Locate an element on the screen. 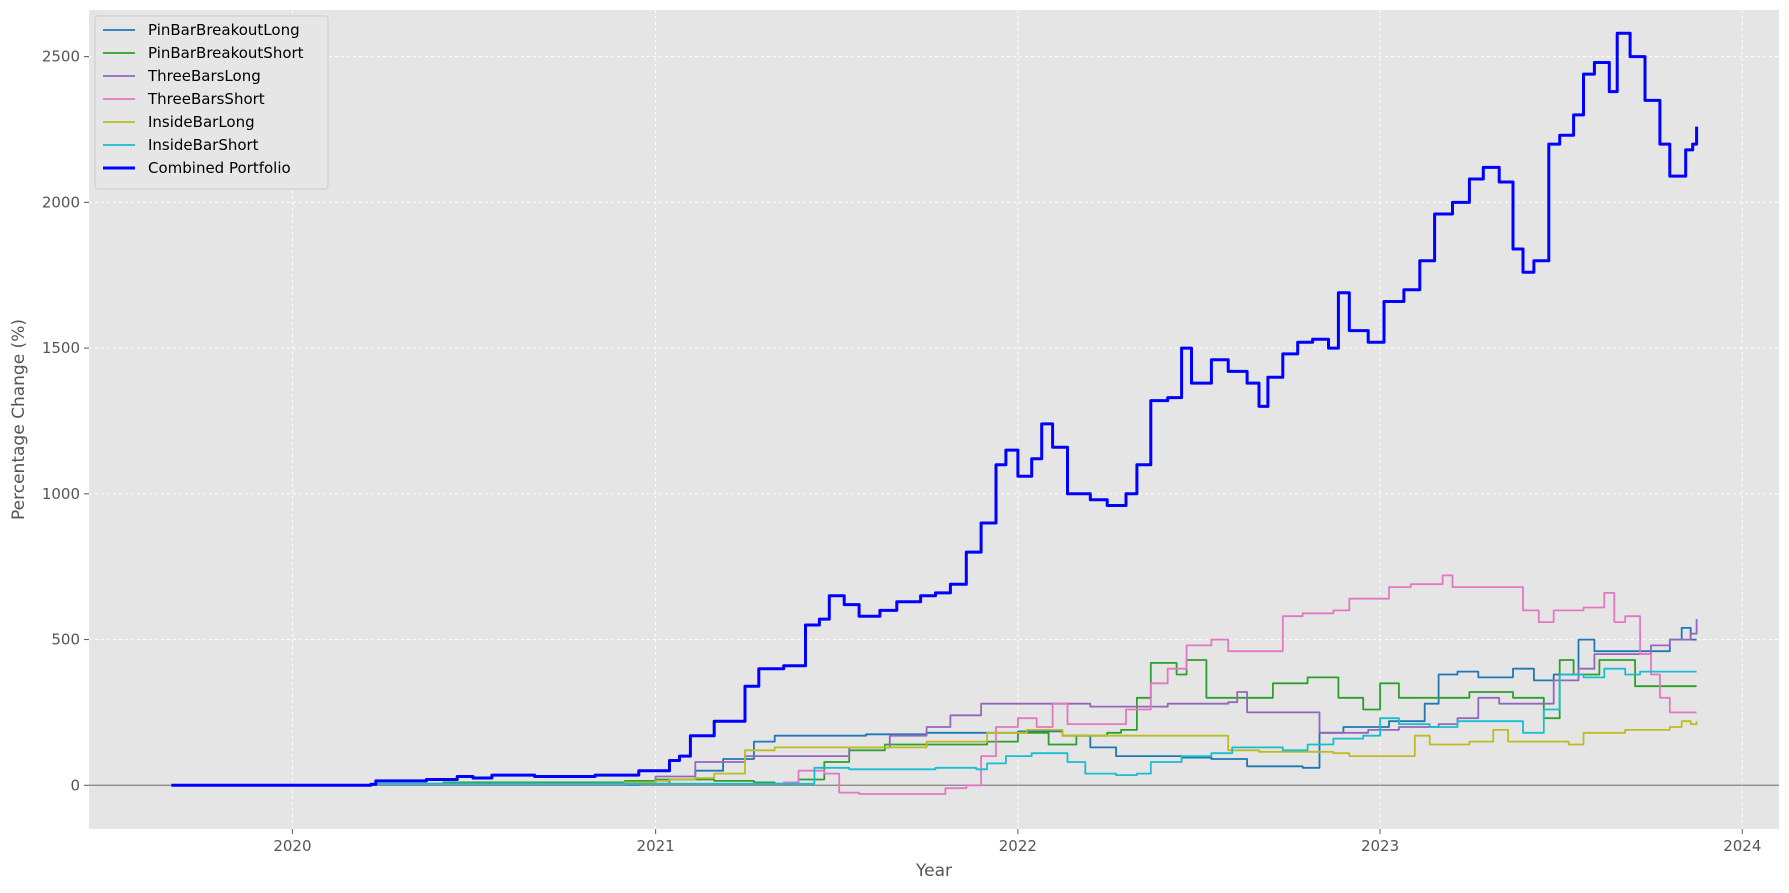 This screenshot has height=893, width=1789. y-tick-label: 500 is located at coordinates (65, 640).